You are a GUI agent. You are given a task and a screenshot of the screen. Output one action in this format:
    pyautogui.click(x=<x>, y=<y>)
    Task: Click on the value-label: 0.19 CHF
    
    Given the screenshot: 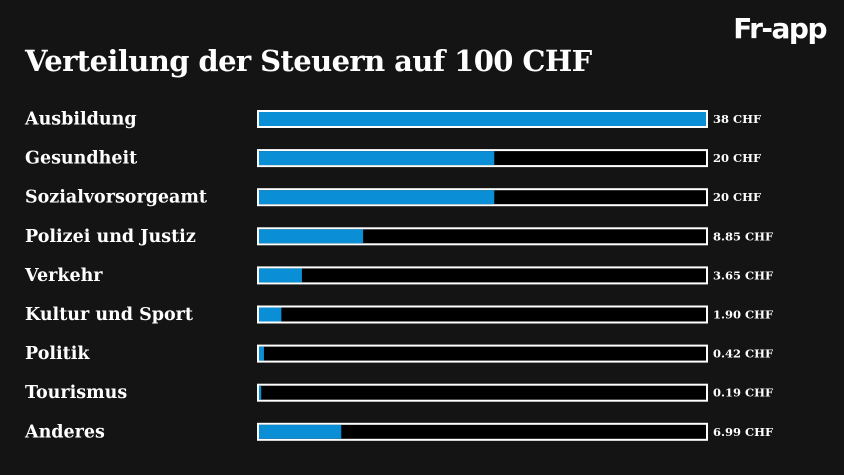 What is the action you would take?
    pyautogui.click(x=743, y=393)
    